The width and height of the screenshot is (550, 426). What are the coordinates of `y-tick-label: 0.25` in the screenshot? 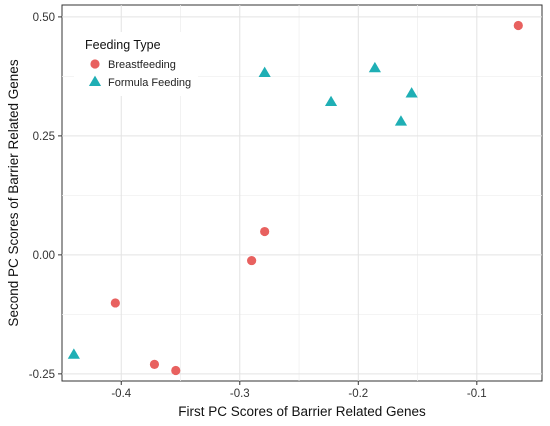 It's located at (44, 137).